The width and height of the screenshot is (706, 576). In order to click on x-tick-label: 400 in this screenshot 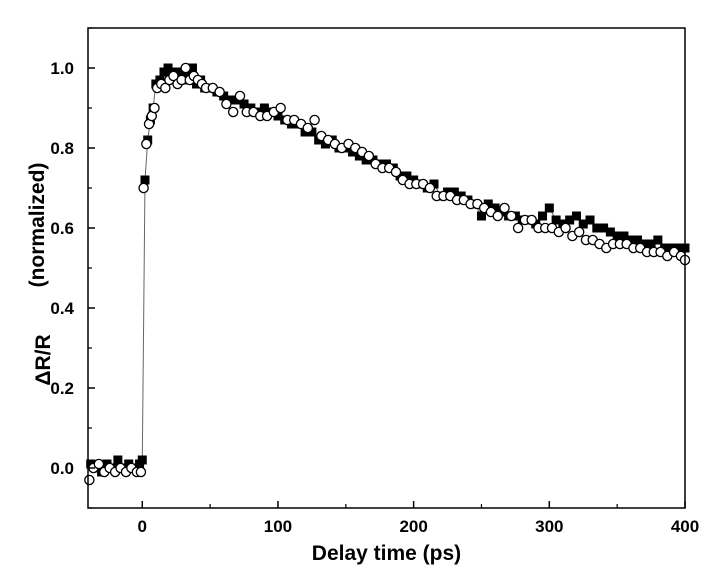, I will do `click(685, 526)`.